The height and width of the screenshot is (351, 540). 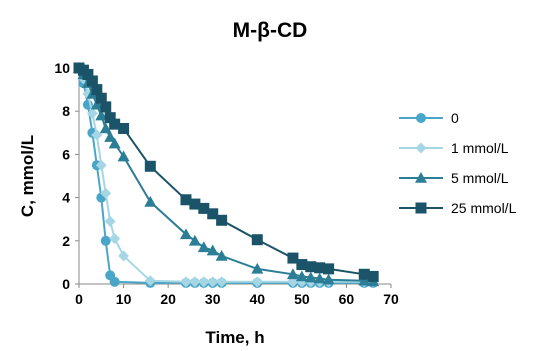 What do you see at coordinates (62, 68) in the screenshot?
I see `y-tick-label: 10` at bounding box center [62, 68].